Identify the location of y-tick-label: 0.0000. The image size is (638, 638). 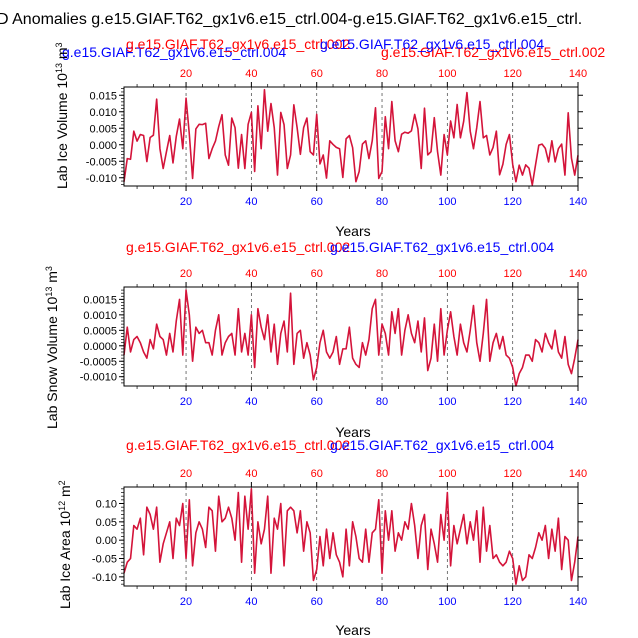
(100, 347).